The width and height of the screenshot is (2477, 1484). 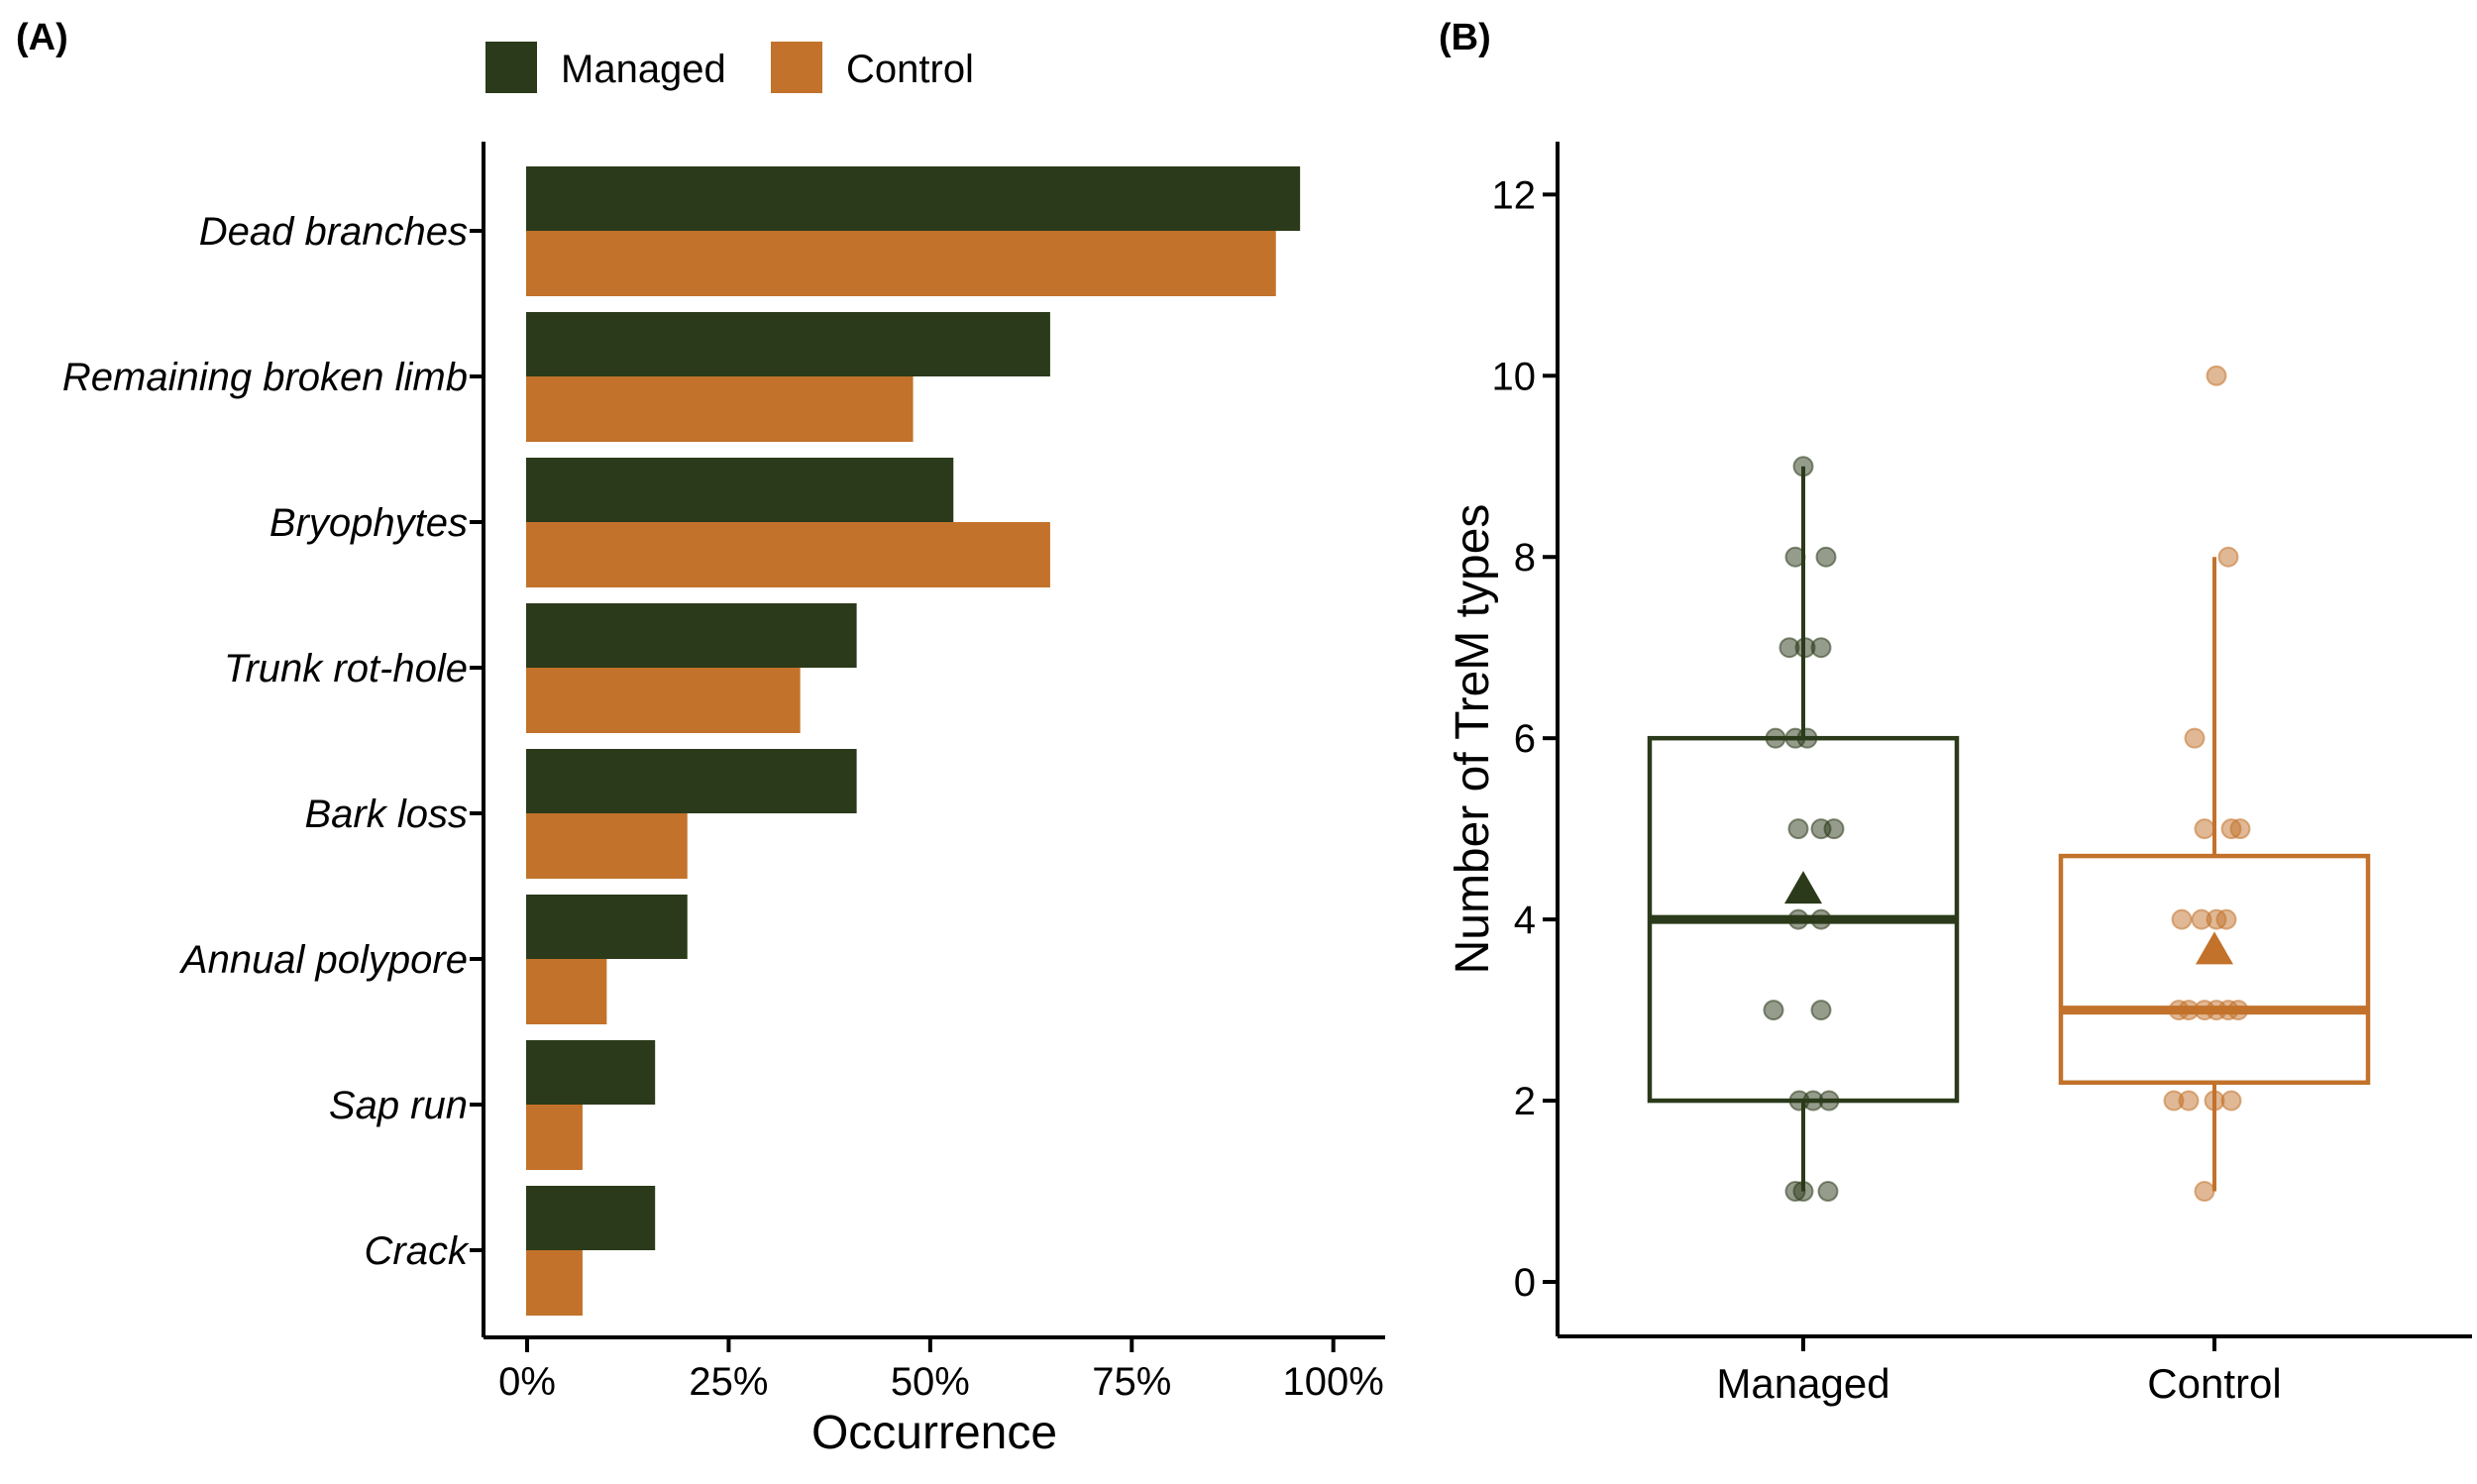 What do you see at coordinates (566, 992) in the screenshot?
I see `bar-control-annual-polypore` at bounding box center [566, 992].